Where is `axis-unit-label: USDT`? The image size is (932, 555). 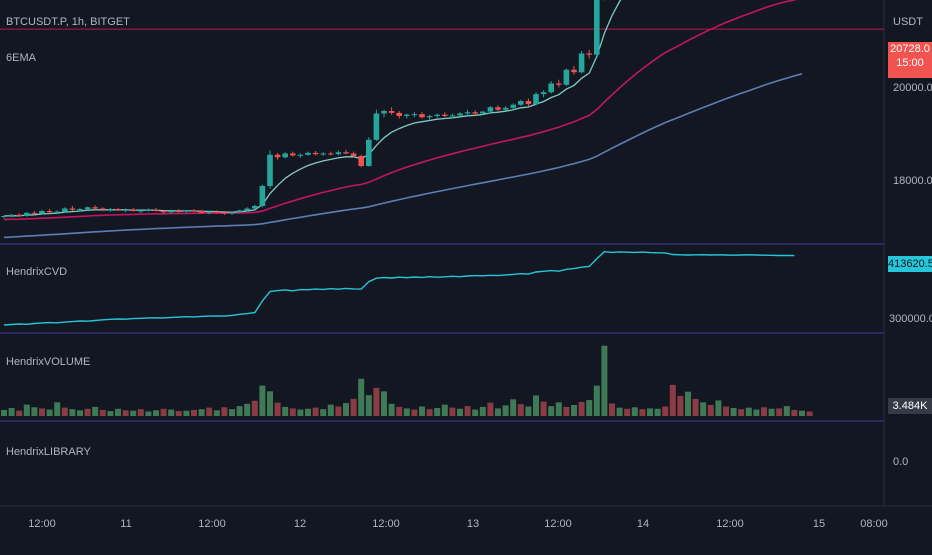 axis-unit-label: USDT is located at coordinates (908, 22).